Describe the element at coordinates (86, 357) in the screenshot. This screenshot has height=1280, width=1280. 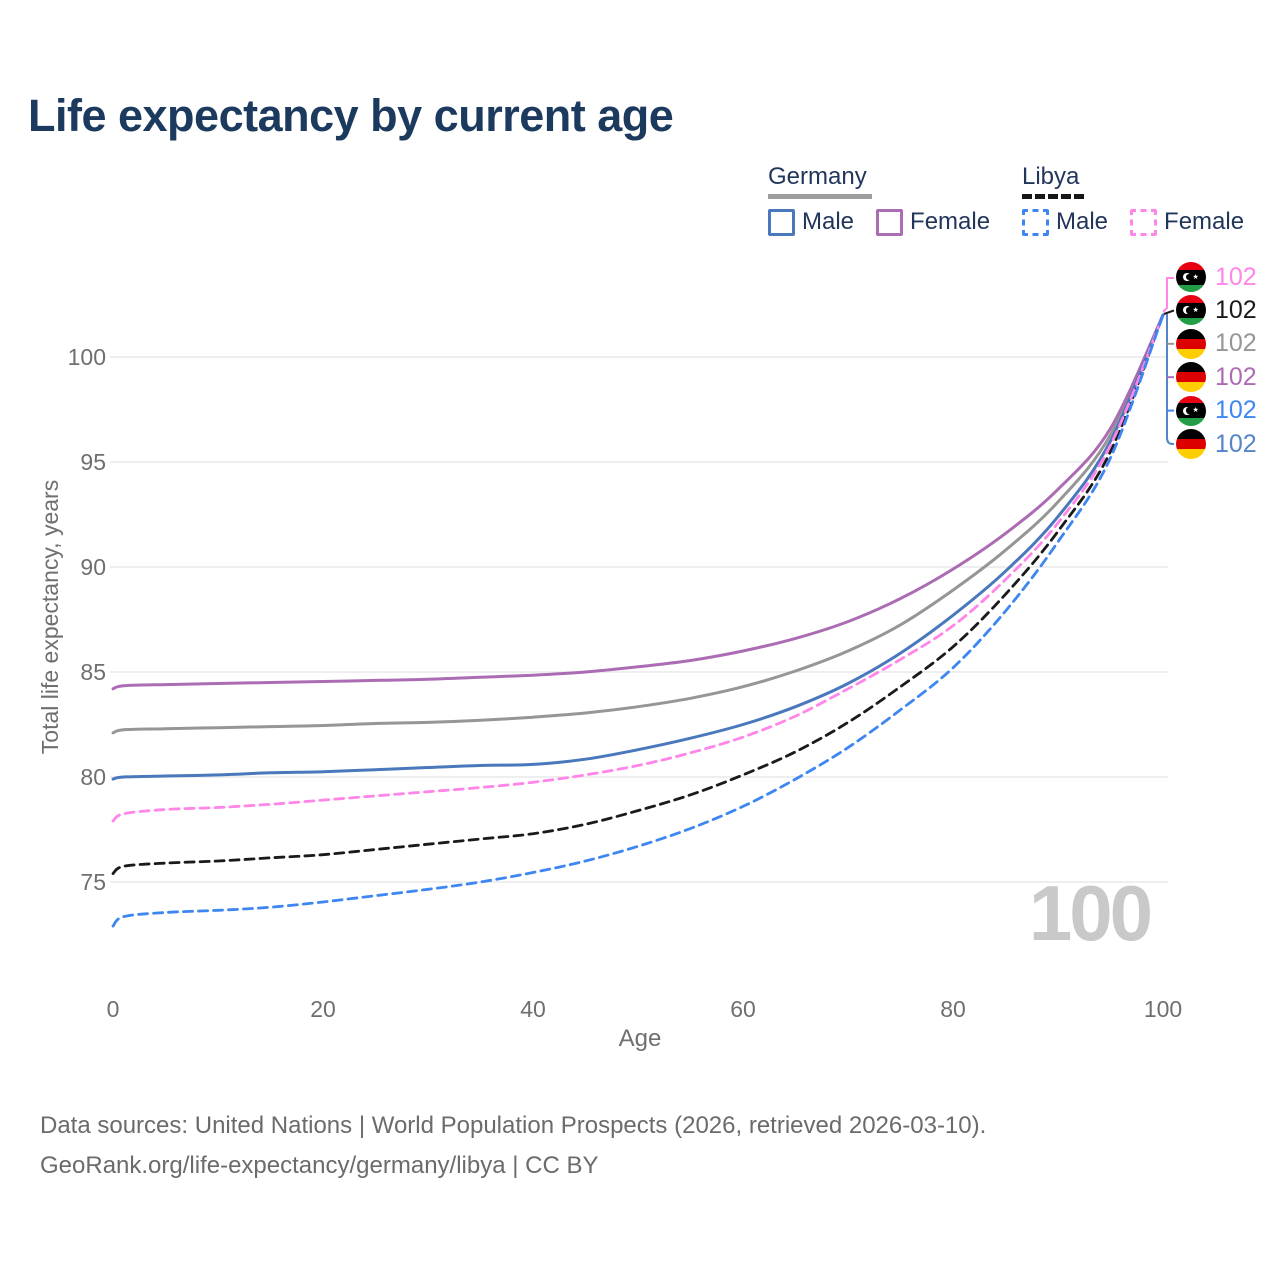
I see `y-tick-label: 100` at that location.